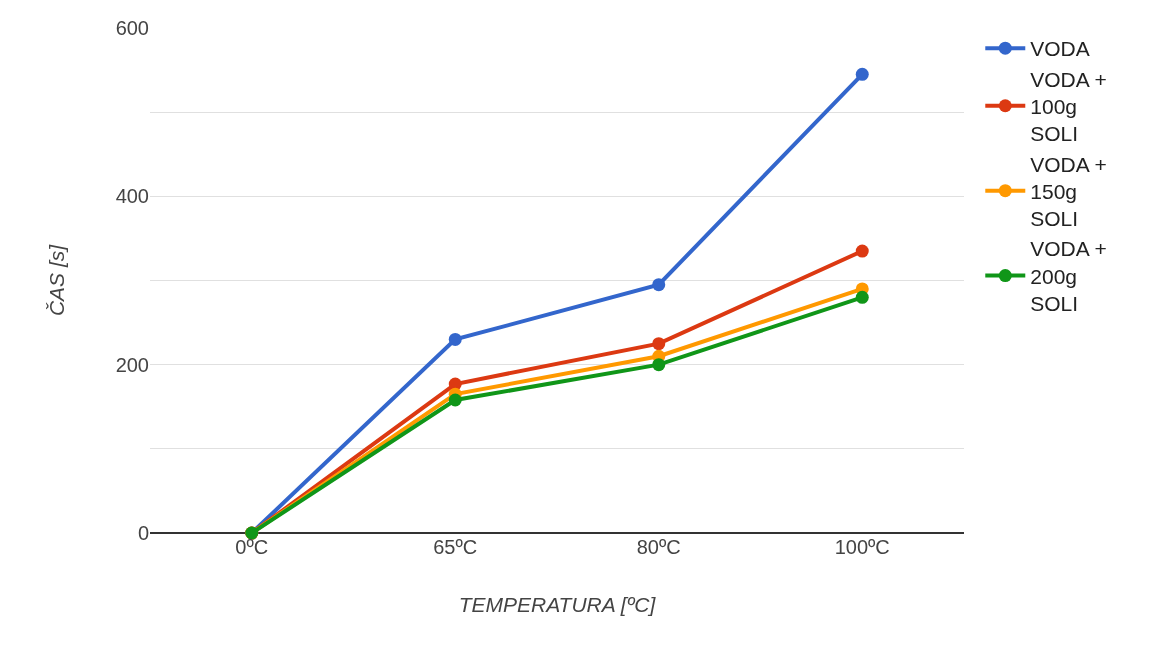 This screenshot has height=648, width=1174. What do you see at coordinates (658, 547) in the screenshot?
I see `x-tick-label: 80ºC` at bounding box center [658, 547].